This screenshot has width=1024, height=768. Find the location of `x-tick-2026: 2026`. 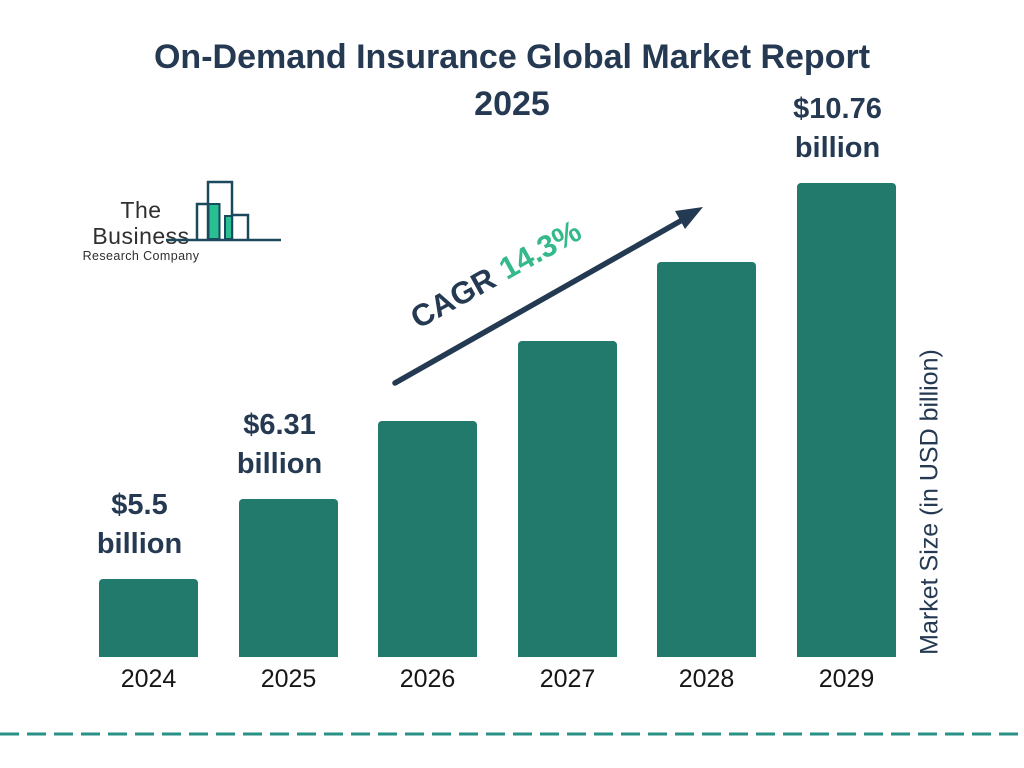

x-tick-2026: 2026 is located at coordinates (427, 679).